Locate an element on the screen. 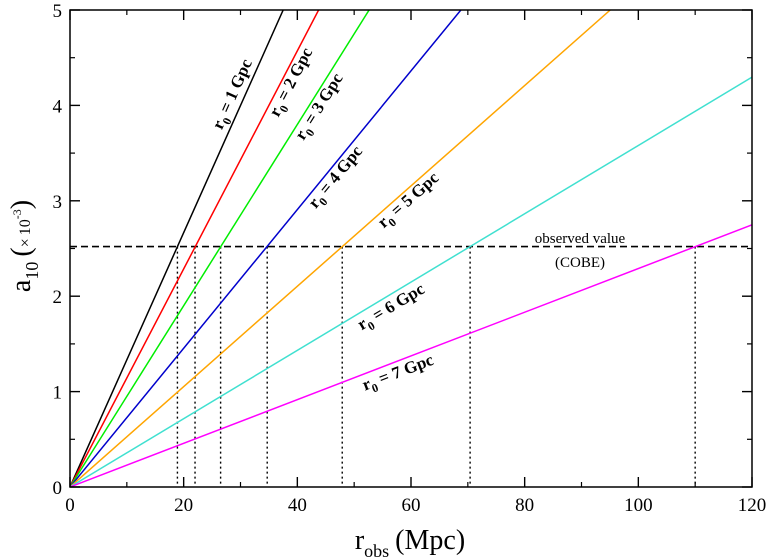 The width and height of the screenshot is (771, 557). series-label-r0-1-gpc: r0 = 1 Gpc is located at coordinates (234, 95).